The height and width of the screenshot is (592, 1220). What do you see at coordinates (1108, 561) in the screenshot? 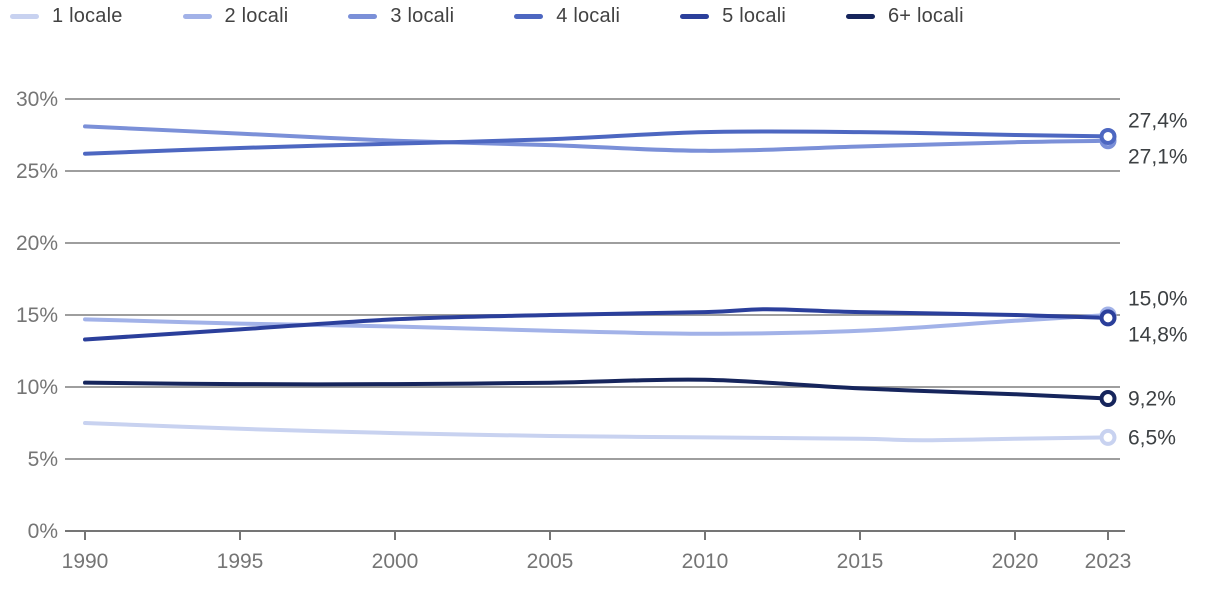
I see `x-tick-label: 2023` at bounding box center [1108, 561].